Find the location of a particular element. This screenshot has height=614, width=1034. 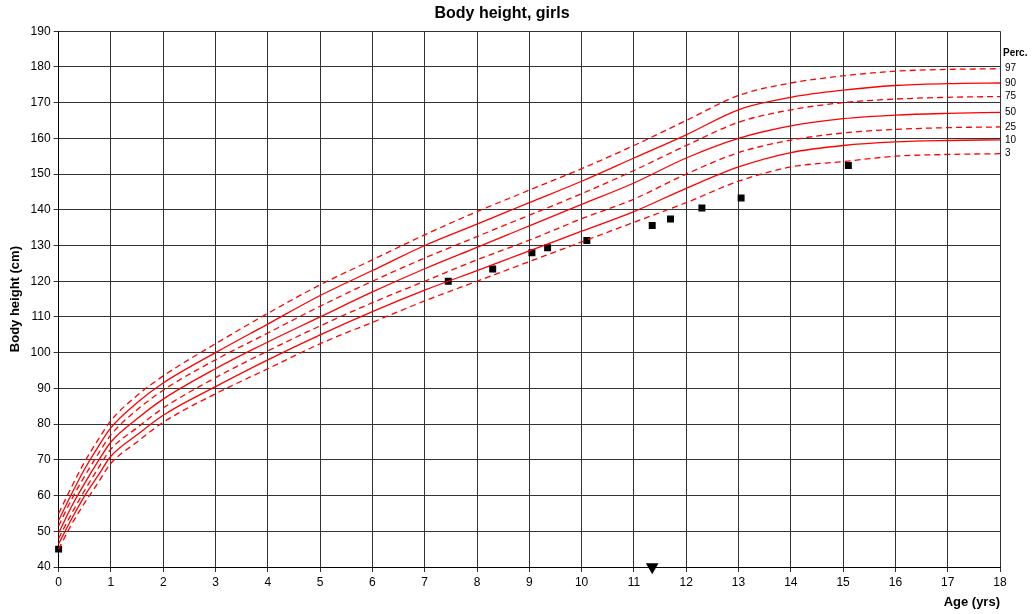

y-tick-label: 60 is located at coordinates (44, 494).